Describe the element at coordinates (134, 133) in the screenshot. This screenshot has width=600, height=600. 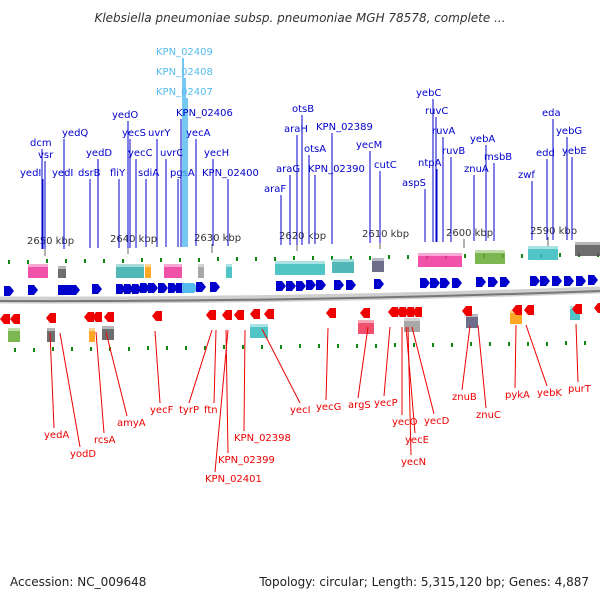
I see `forward-gene-label: yecS` at that location.